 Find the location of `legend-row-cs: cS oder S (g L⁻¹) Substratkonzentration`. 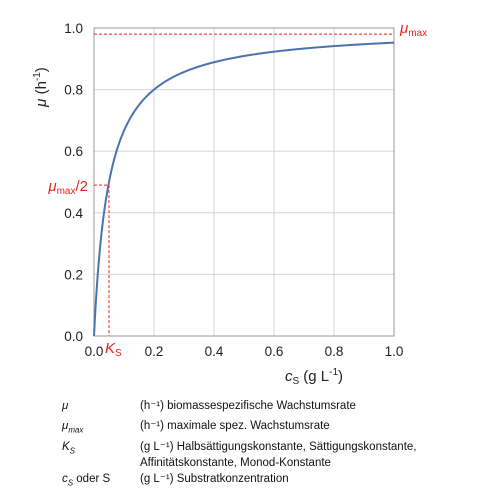

legend-row-cs: cS oder S (g L⁻¹) Substratkonzentration is located at coordinates (272, 481).